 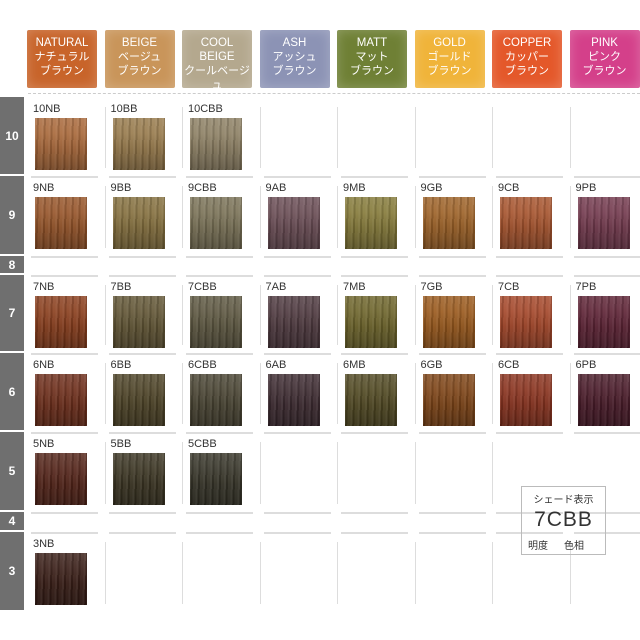 What do you see at coordinates (449, 59) in the screenshot?
I see `column-header: GOLD ゴールド ブラウン` at bounding box center [449, 59].